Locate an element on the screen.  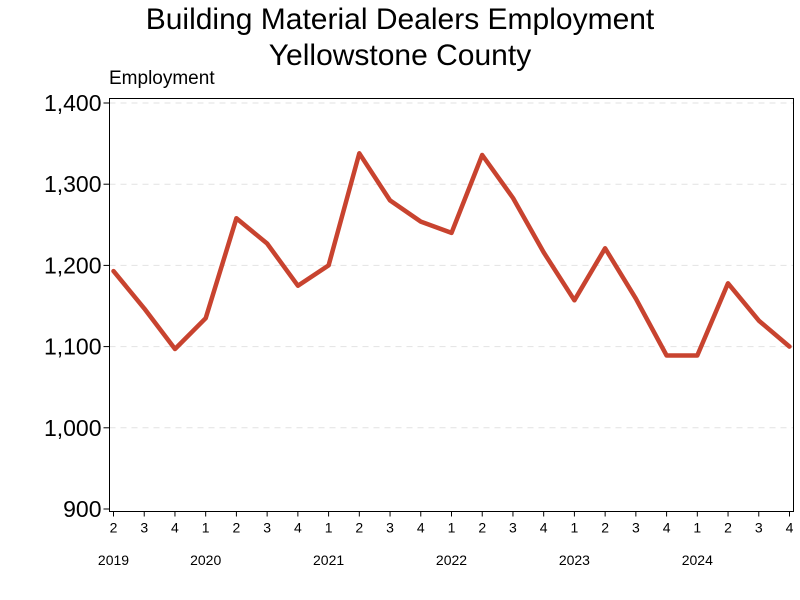
year-label: 2022 is located at coordinates (451, 560).